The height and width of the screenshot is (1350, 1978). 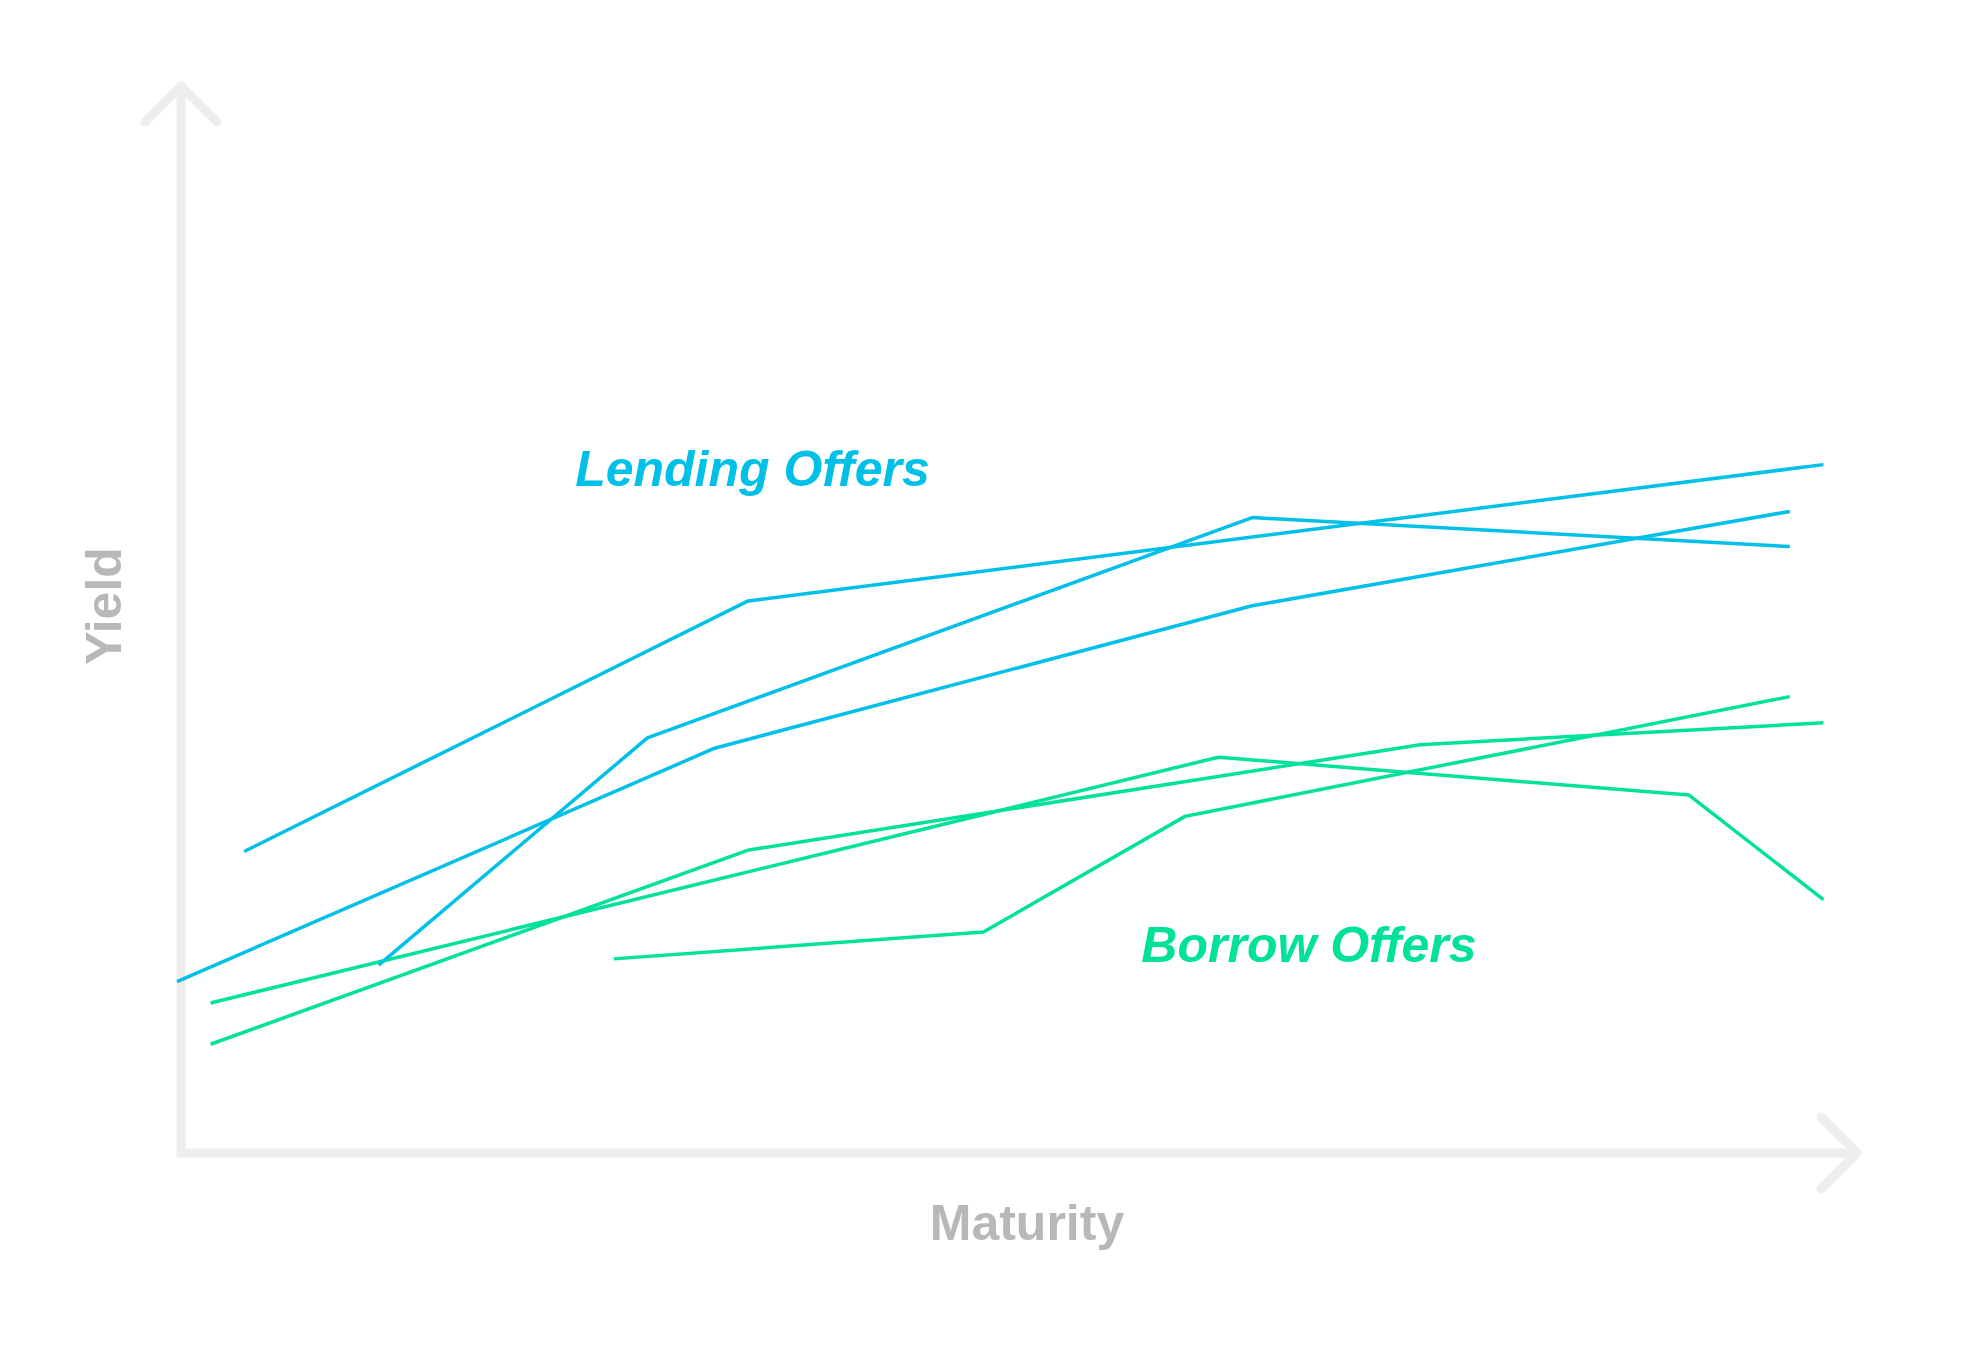 I want to click on x-axis-title: Maturity, so click(x=1027, y=1222).